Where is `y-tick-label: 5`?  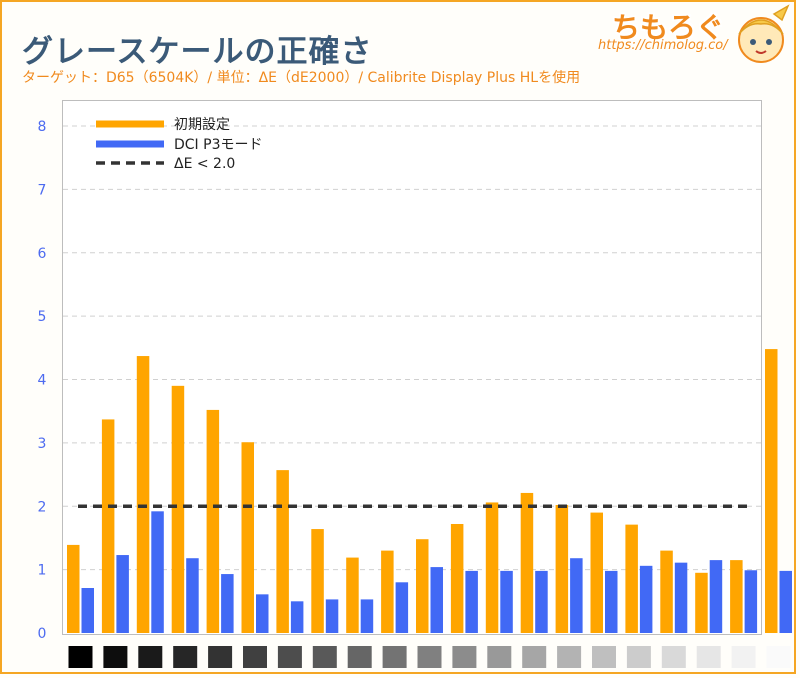 y-tick-label: 5 is located at coordinates (42, 317).